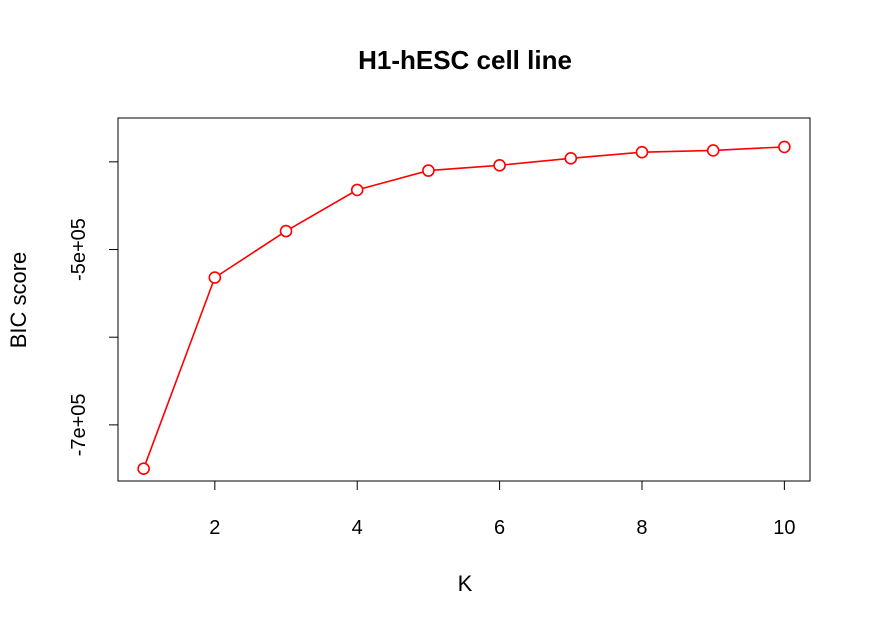 The height and width of the screenshot is (634, 872). What do you see at coordinates (79, 249) in the screenshot?
I see `y-tick-label: -5e+05` at bounding box center [79, 249].